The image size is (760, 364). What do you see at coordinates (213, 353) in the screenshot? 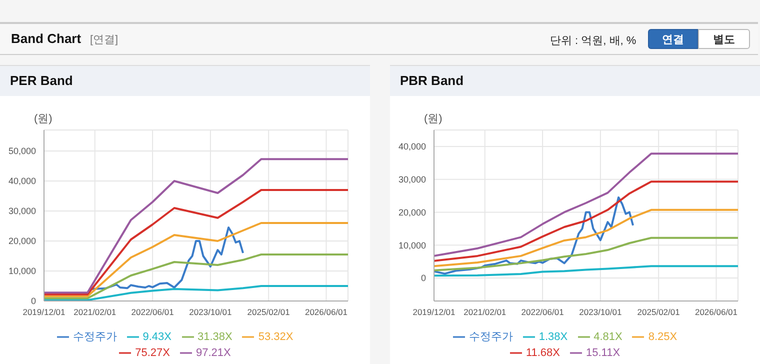
I see `legend-label: 97.21X` at bounding box center [213, 353].